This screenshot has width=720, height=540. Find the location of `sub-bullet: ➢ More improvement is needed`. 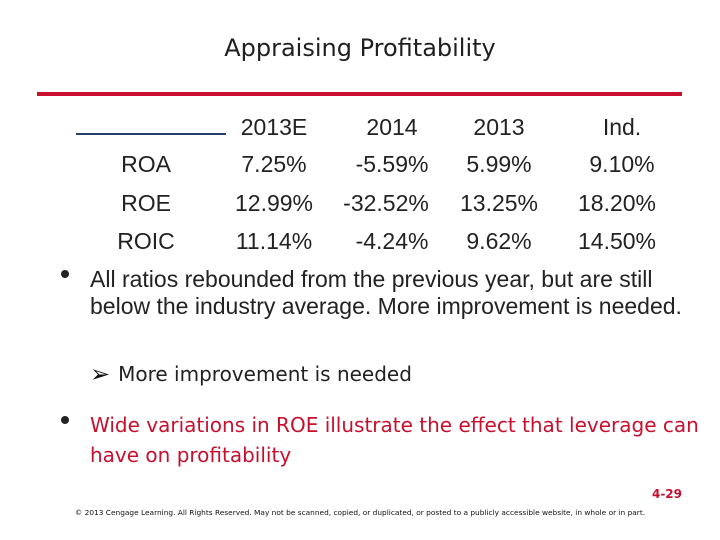

sub-bullet: ➢ More improvement is needed is located at coordinates (251, 374).